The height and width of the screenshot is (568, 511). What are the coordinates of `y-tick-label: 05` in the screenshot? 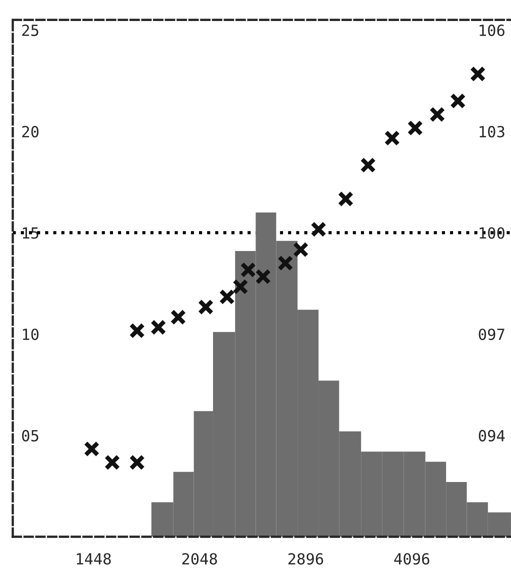 It's located at (30, 436).